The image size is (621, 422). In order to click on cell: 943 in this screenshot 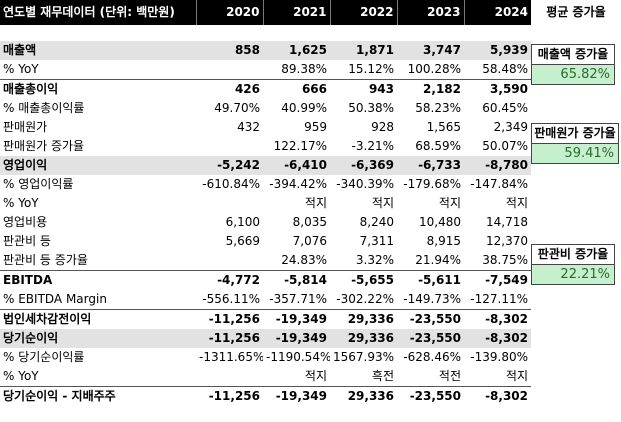, I will do `click(363, 89)`.